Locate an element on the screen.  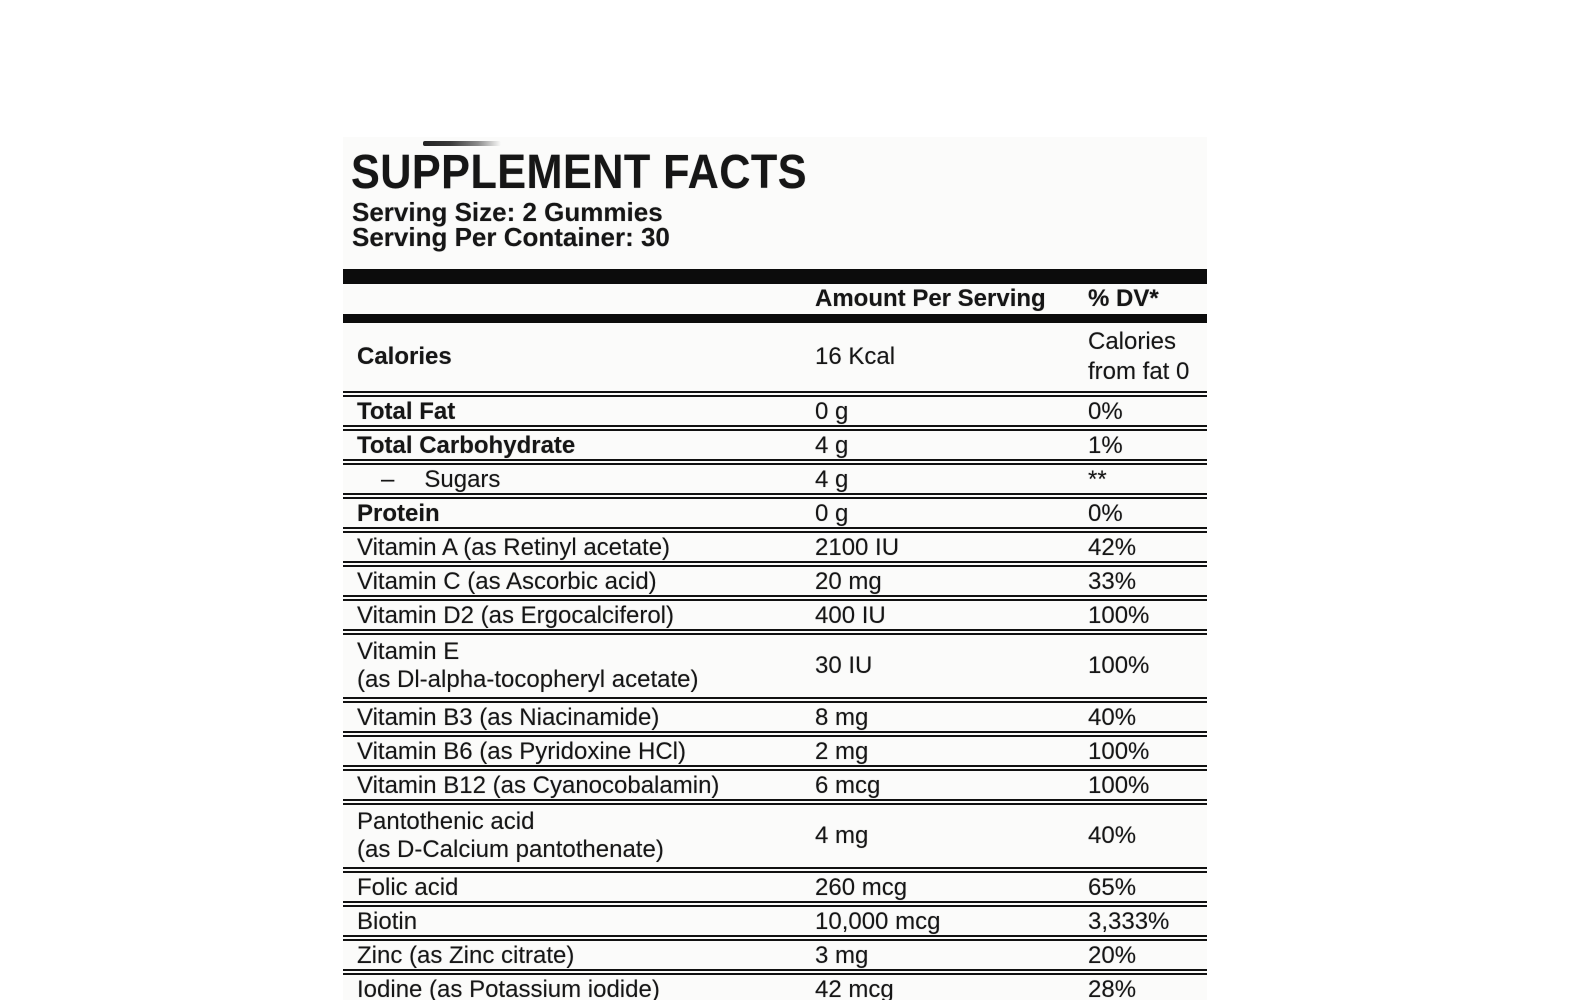
nutrient-amount: 400 IU is located at coordinates (850, 615).